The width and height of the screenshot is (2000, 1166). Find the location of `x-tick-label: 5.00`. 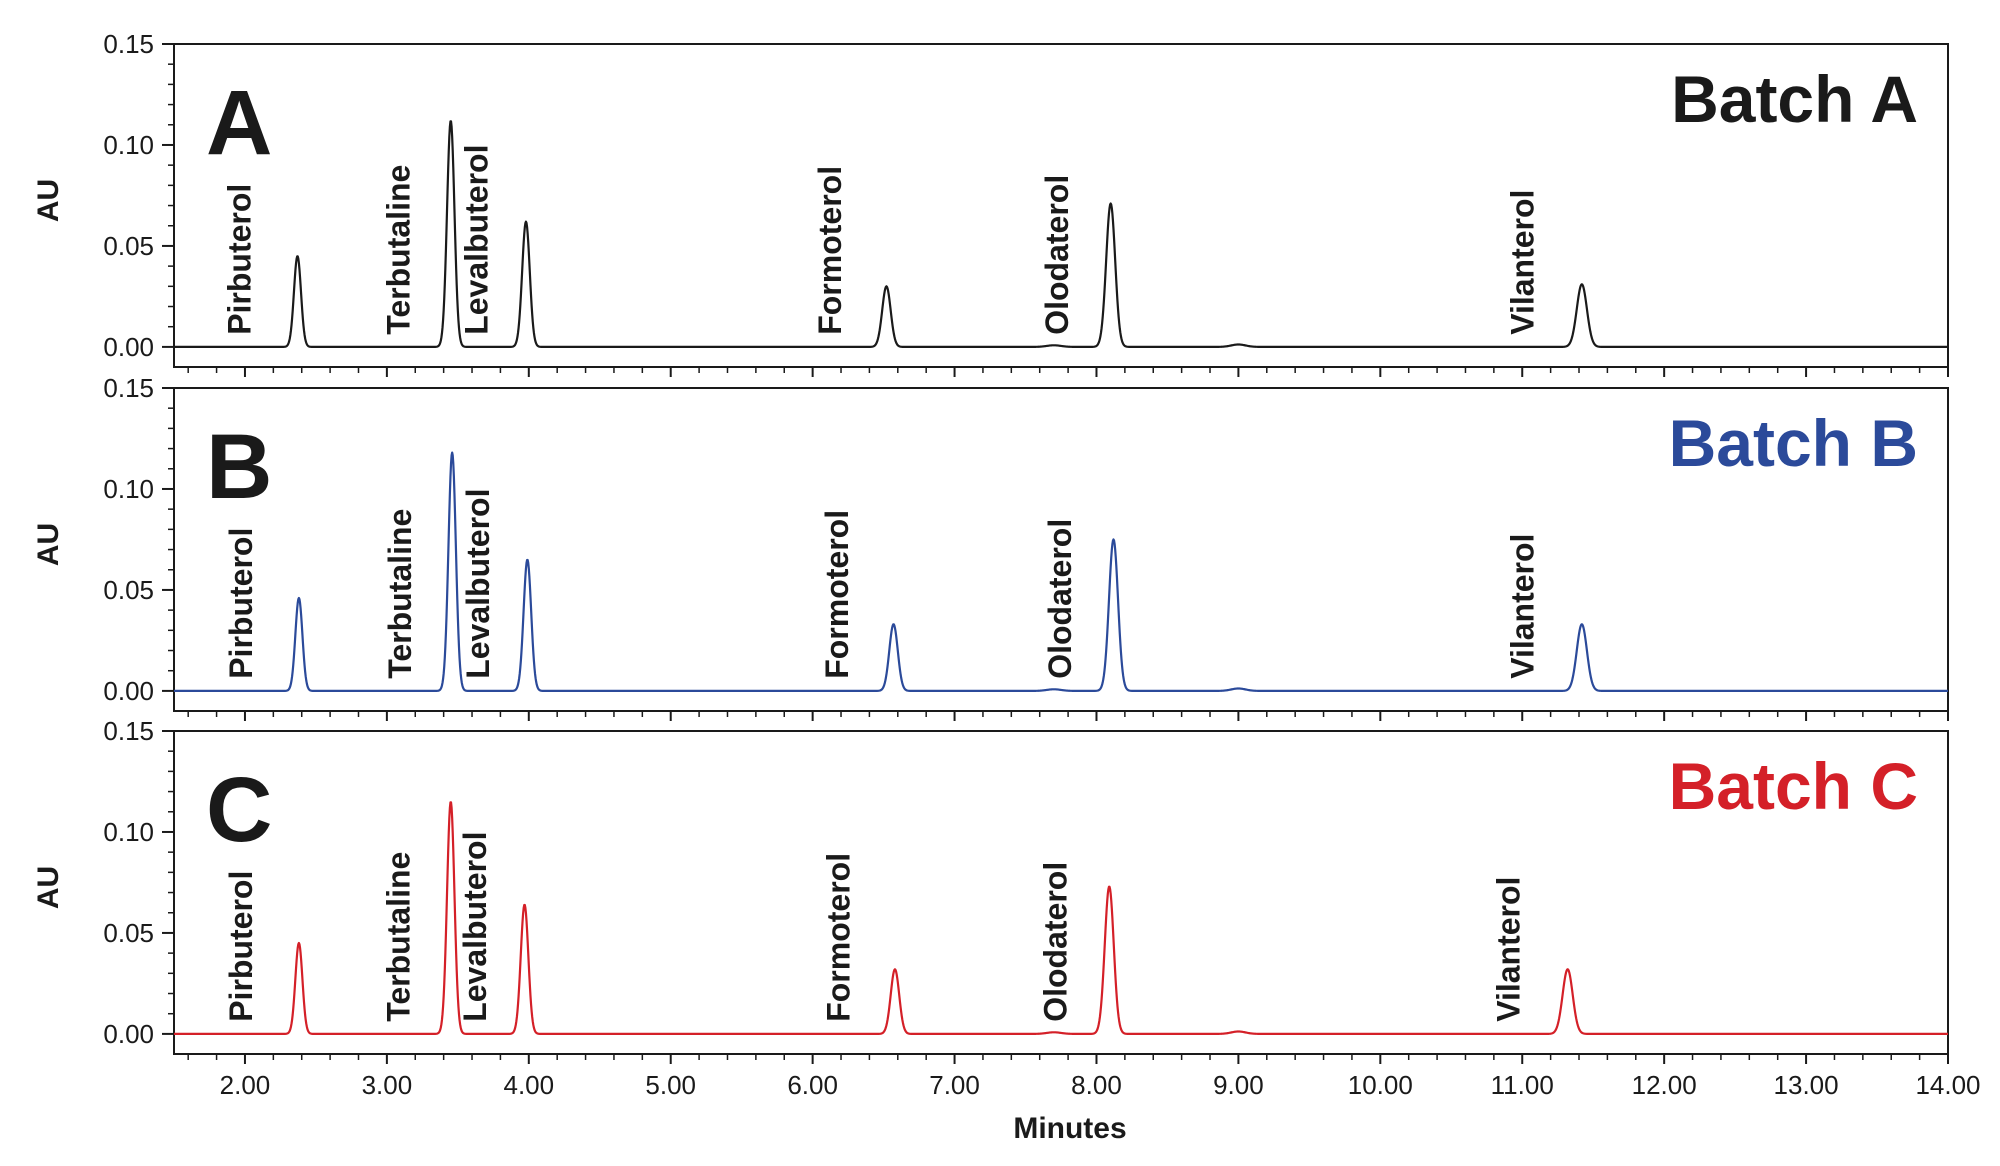

x-tick-label: 5.00 is located at coordinates (670, 1085).